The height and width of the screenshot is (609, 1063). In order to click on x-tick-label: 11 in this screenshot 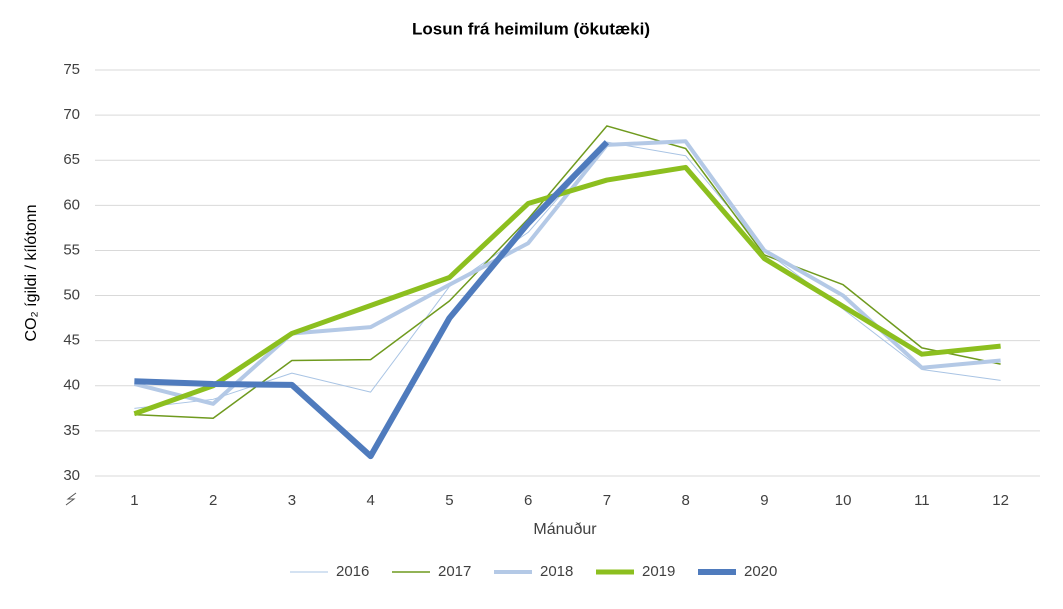, I will do `click(922, 500)`.